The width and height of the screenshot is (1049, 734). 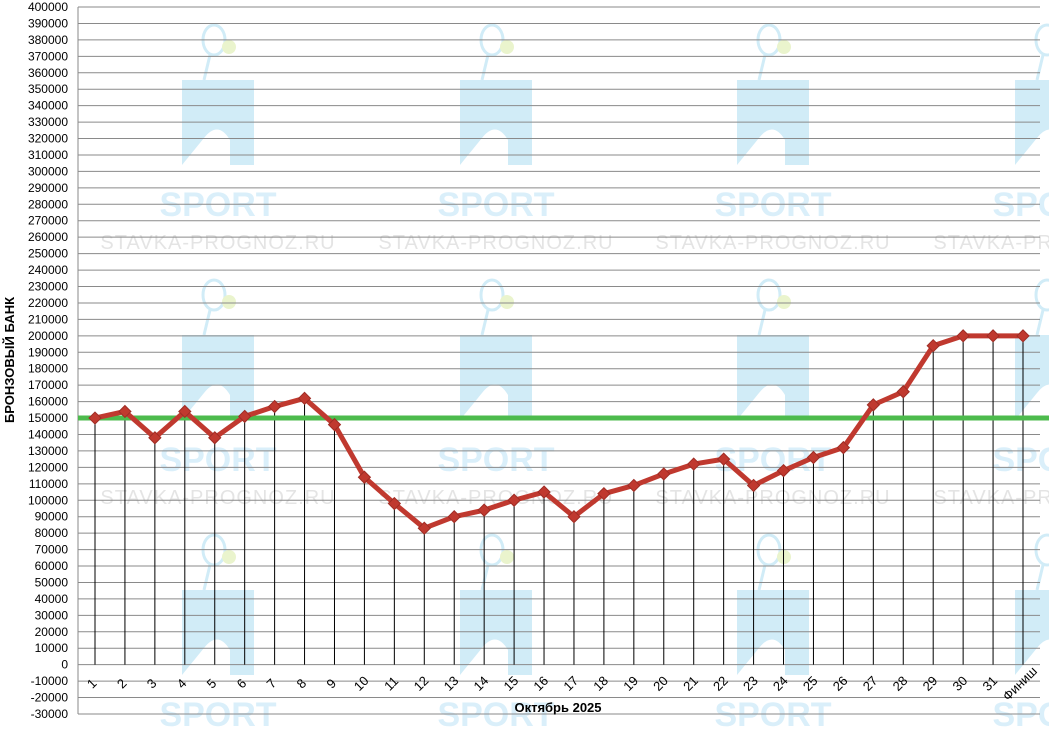 I want to click on y-tick-label: 90000, so click(x=52, y=517).